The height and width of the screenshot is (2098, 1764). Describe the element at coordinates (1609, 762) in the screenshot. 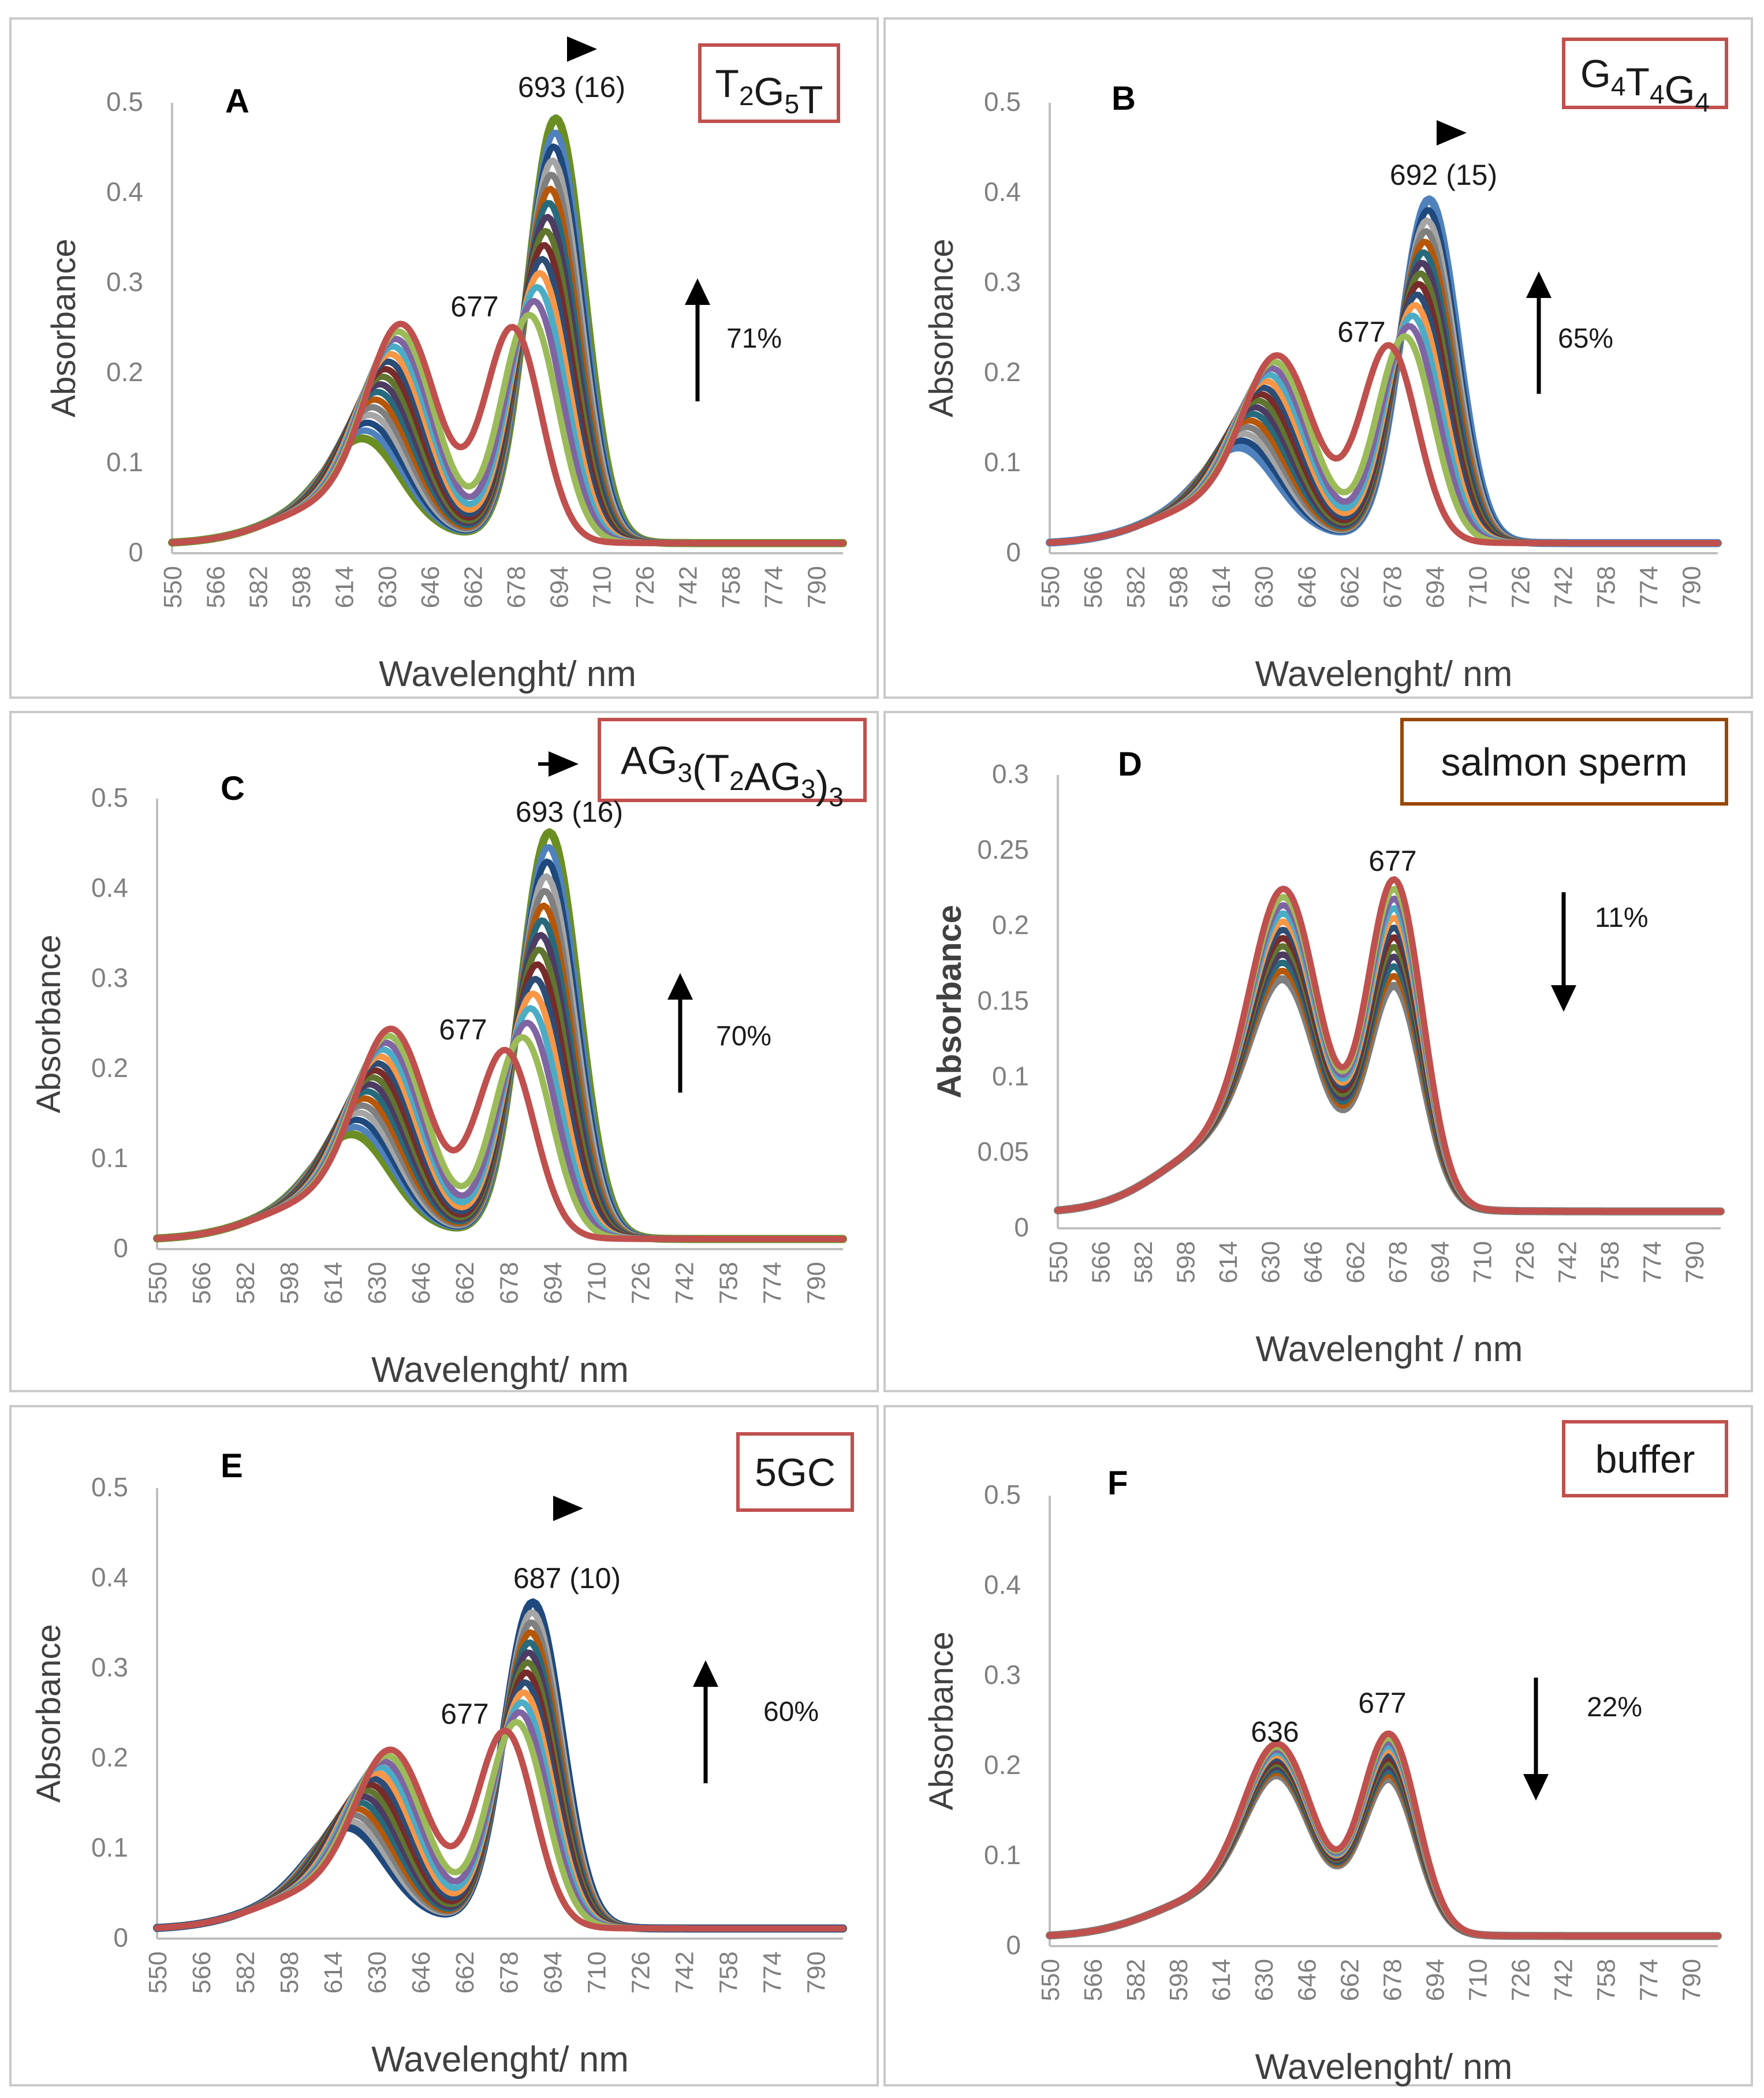

I see `sample-label-char: p` at that location.